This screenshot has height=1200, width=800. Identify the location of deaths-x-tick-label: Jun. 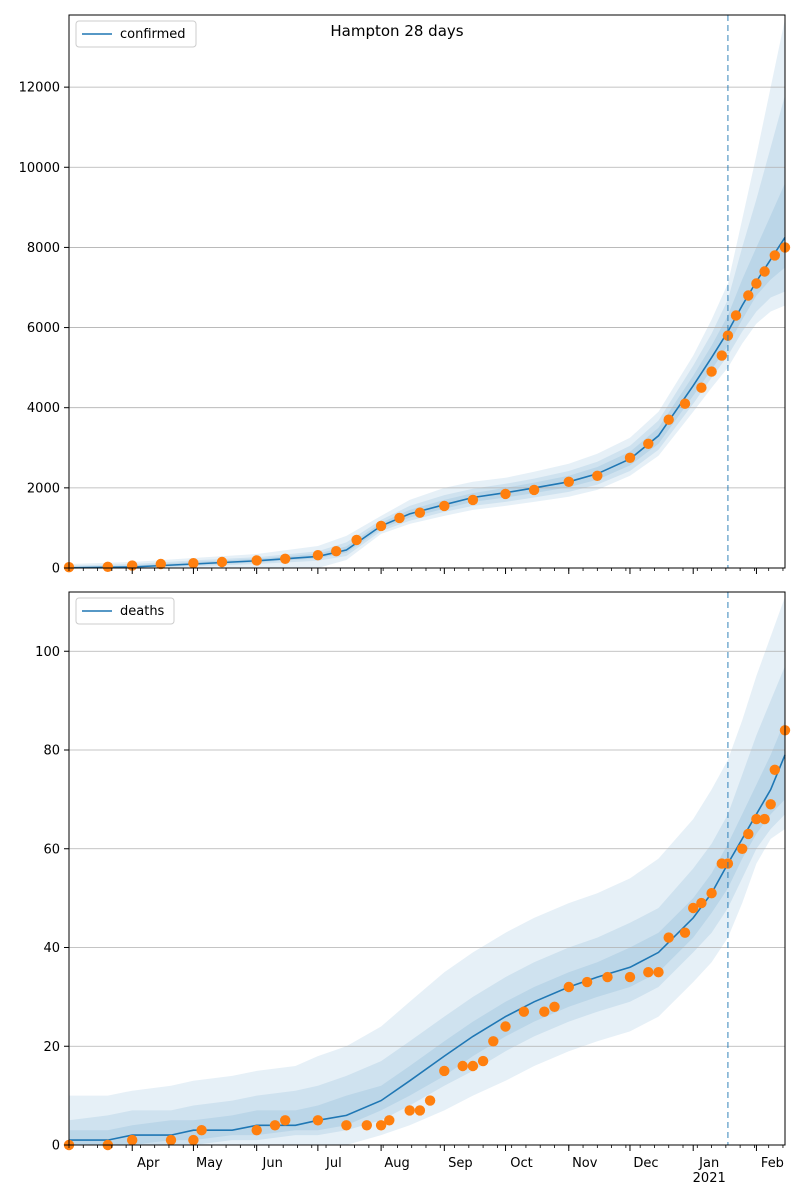
(272, 1163).